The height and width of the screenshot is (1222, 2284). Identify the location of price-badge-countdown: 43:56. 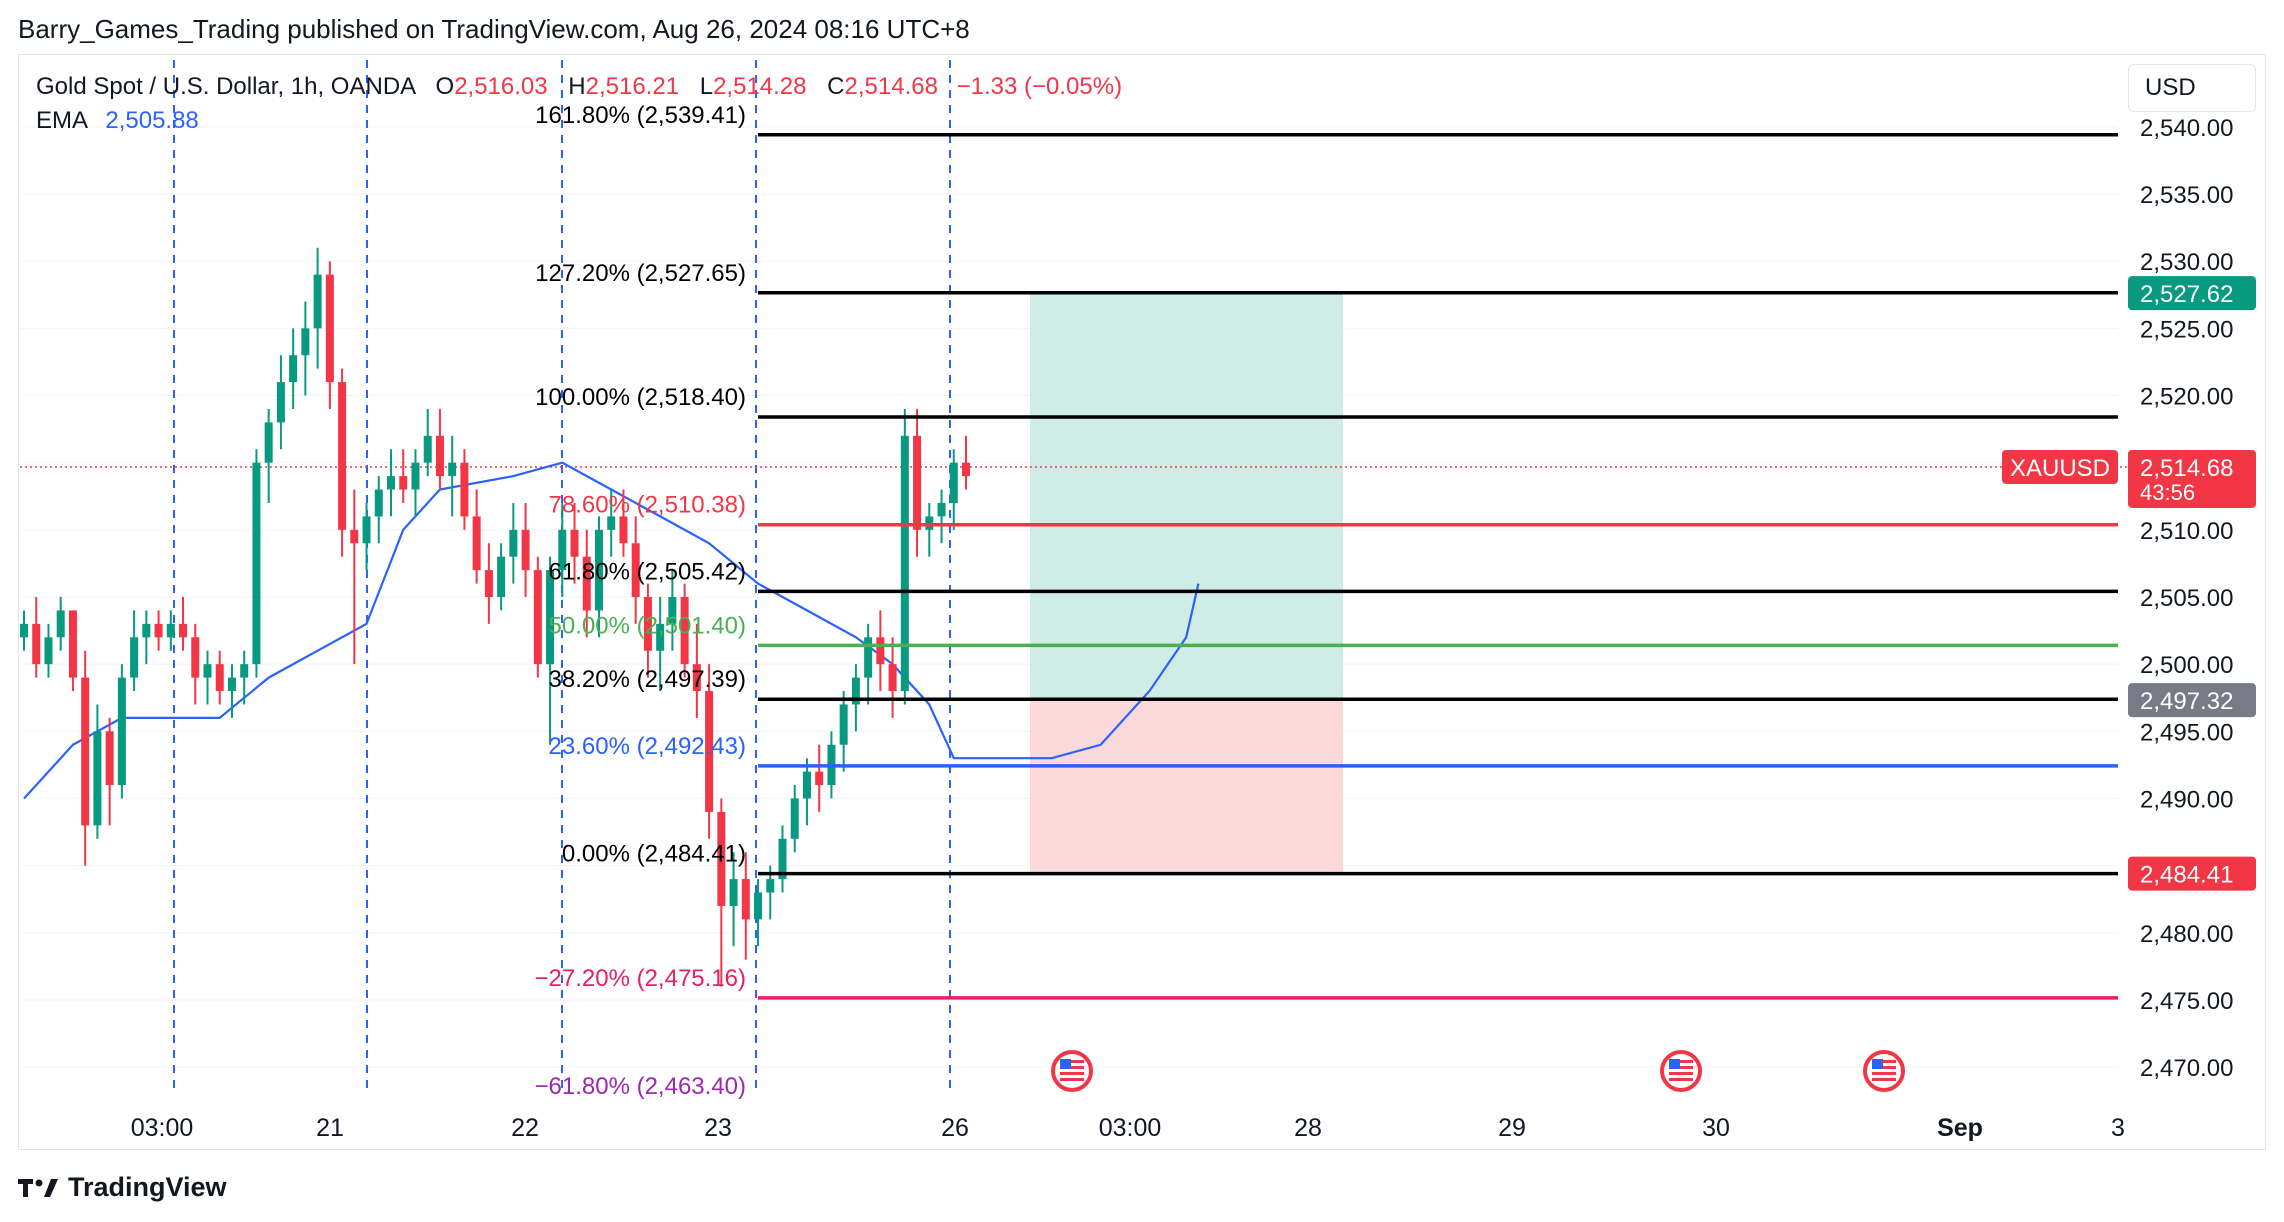
(2167, 492).